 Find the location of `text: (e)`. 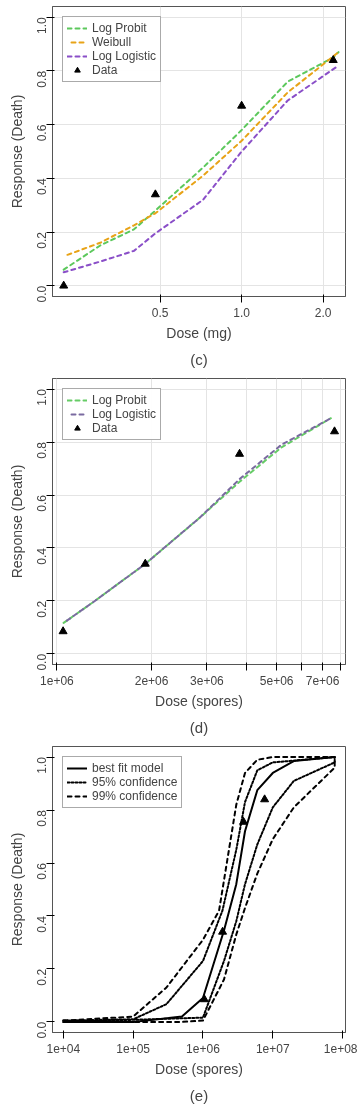

text: (e) is located at coordinates (199, 1095).